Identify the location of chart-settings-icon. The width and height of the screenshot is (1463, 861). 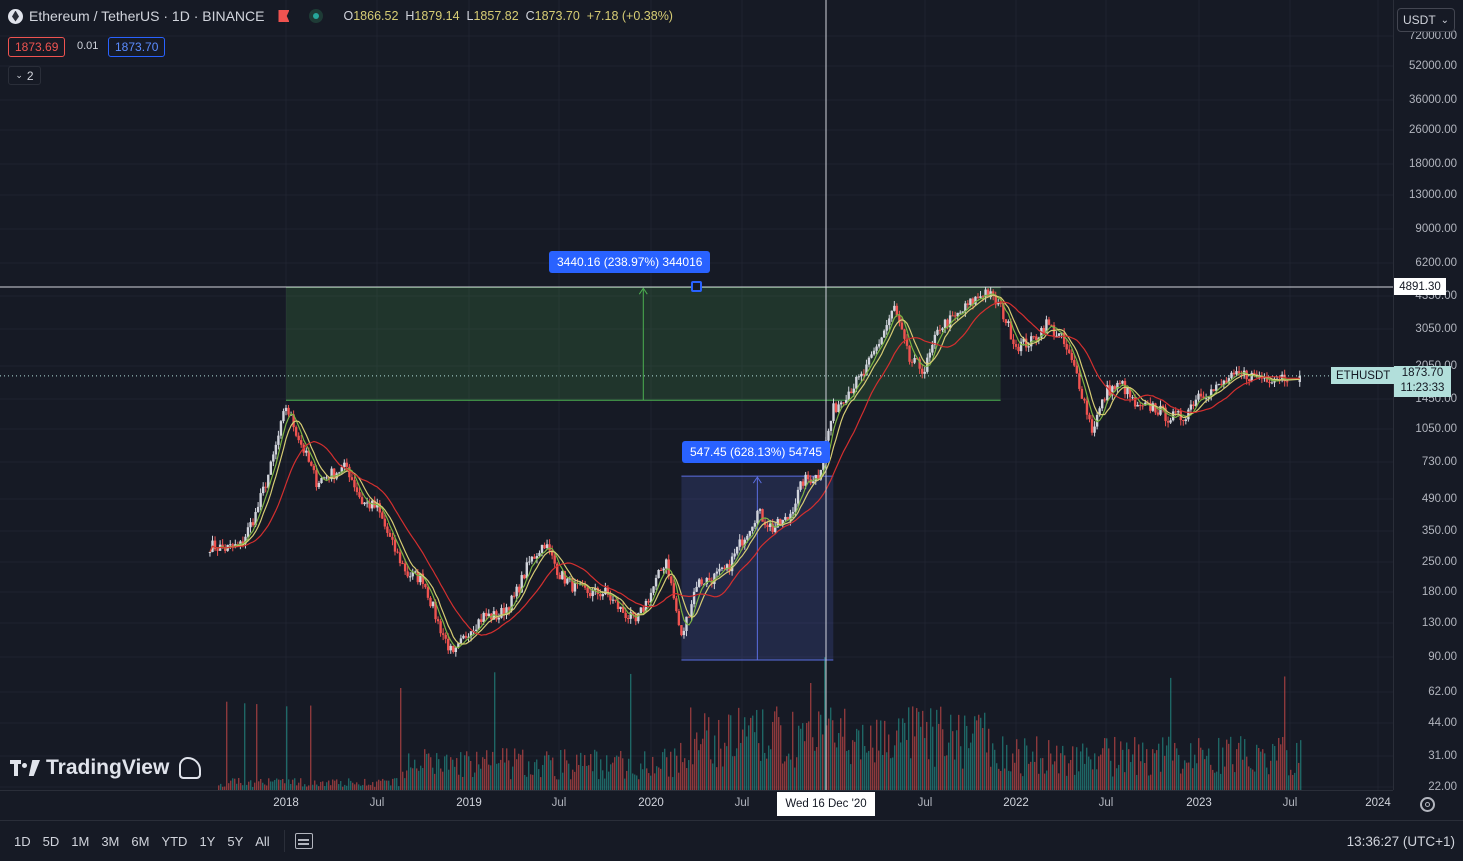
(1427, 804).